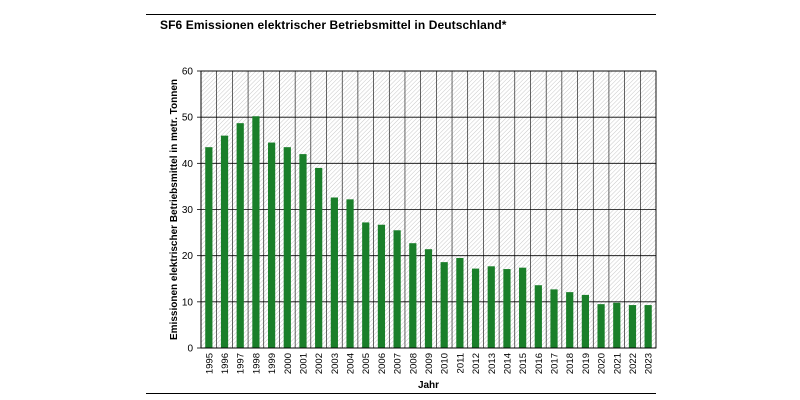 This screenshot has height=400, width=800. I want to click on x-tick-label: 2015, so click(523, 363).